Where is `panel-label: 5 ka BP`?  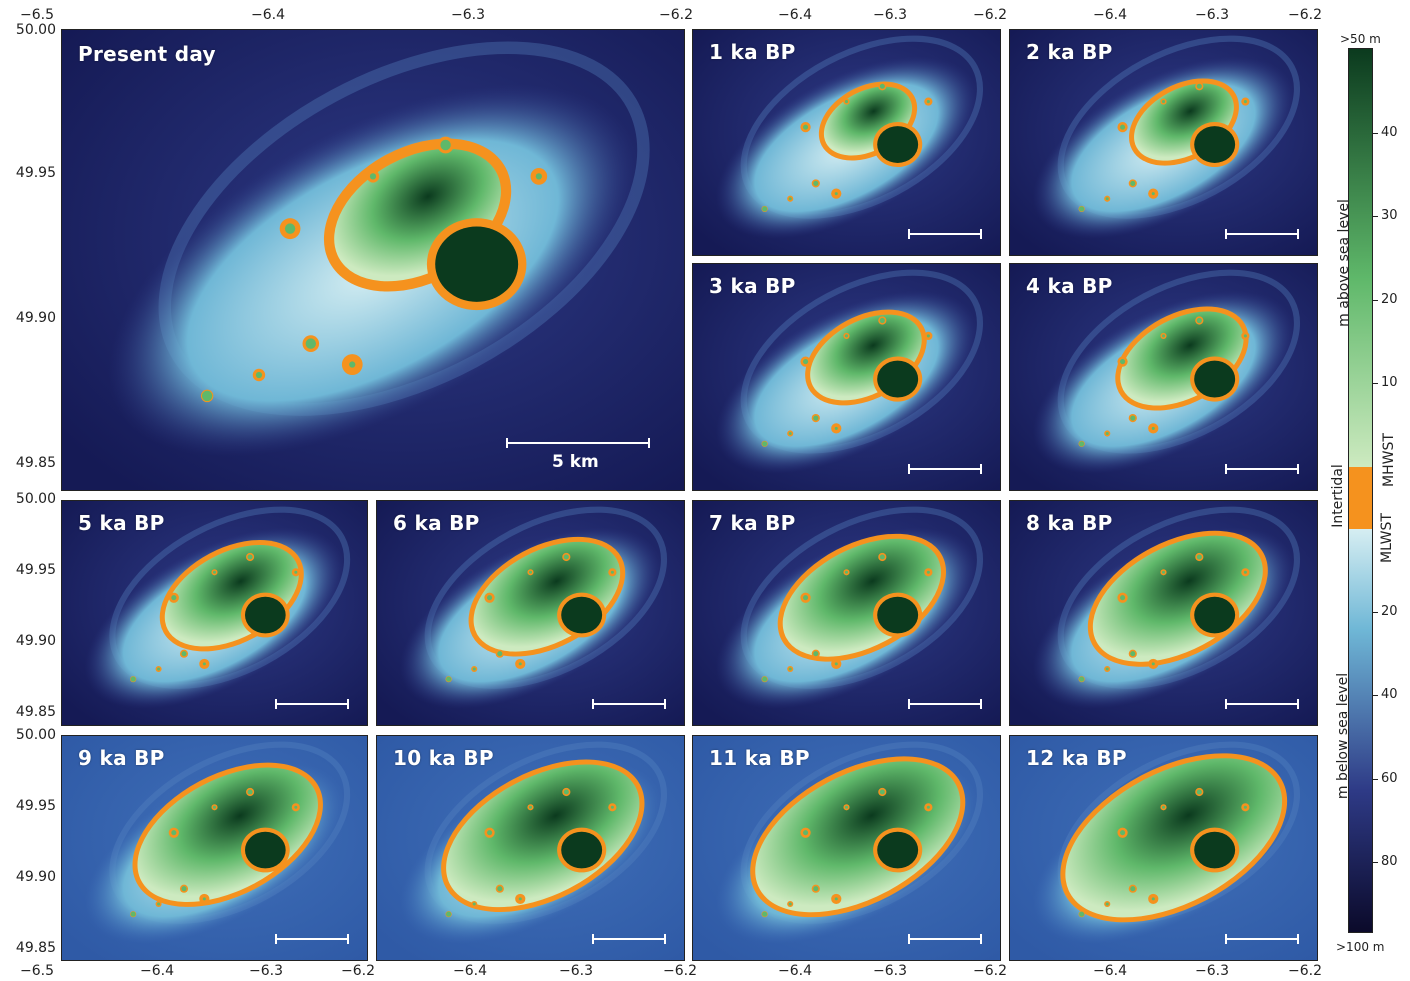
panel-label: 5 ka BP is located at coordinates (121, 523).